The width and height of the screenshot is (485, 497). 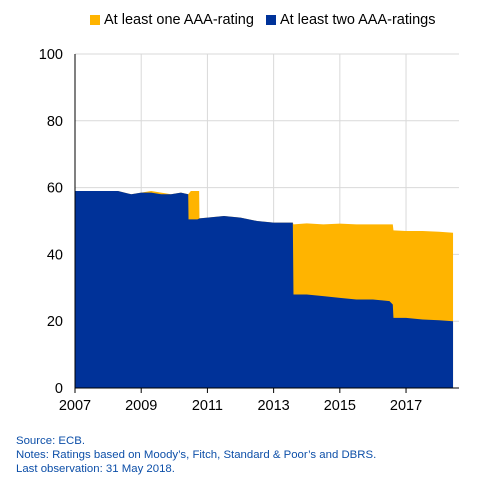 What do you see at coordinates (55, 322) in the screenshot?
I see `y-tick-label-20: 20` at bounding box center [55, 322].